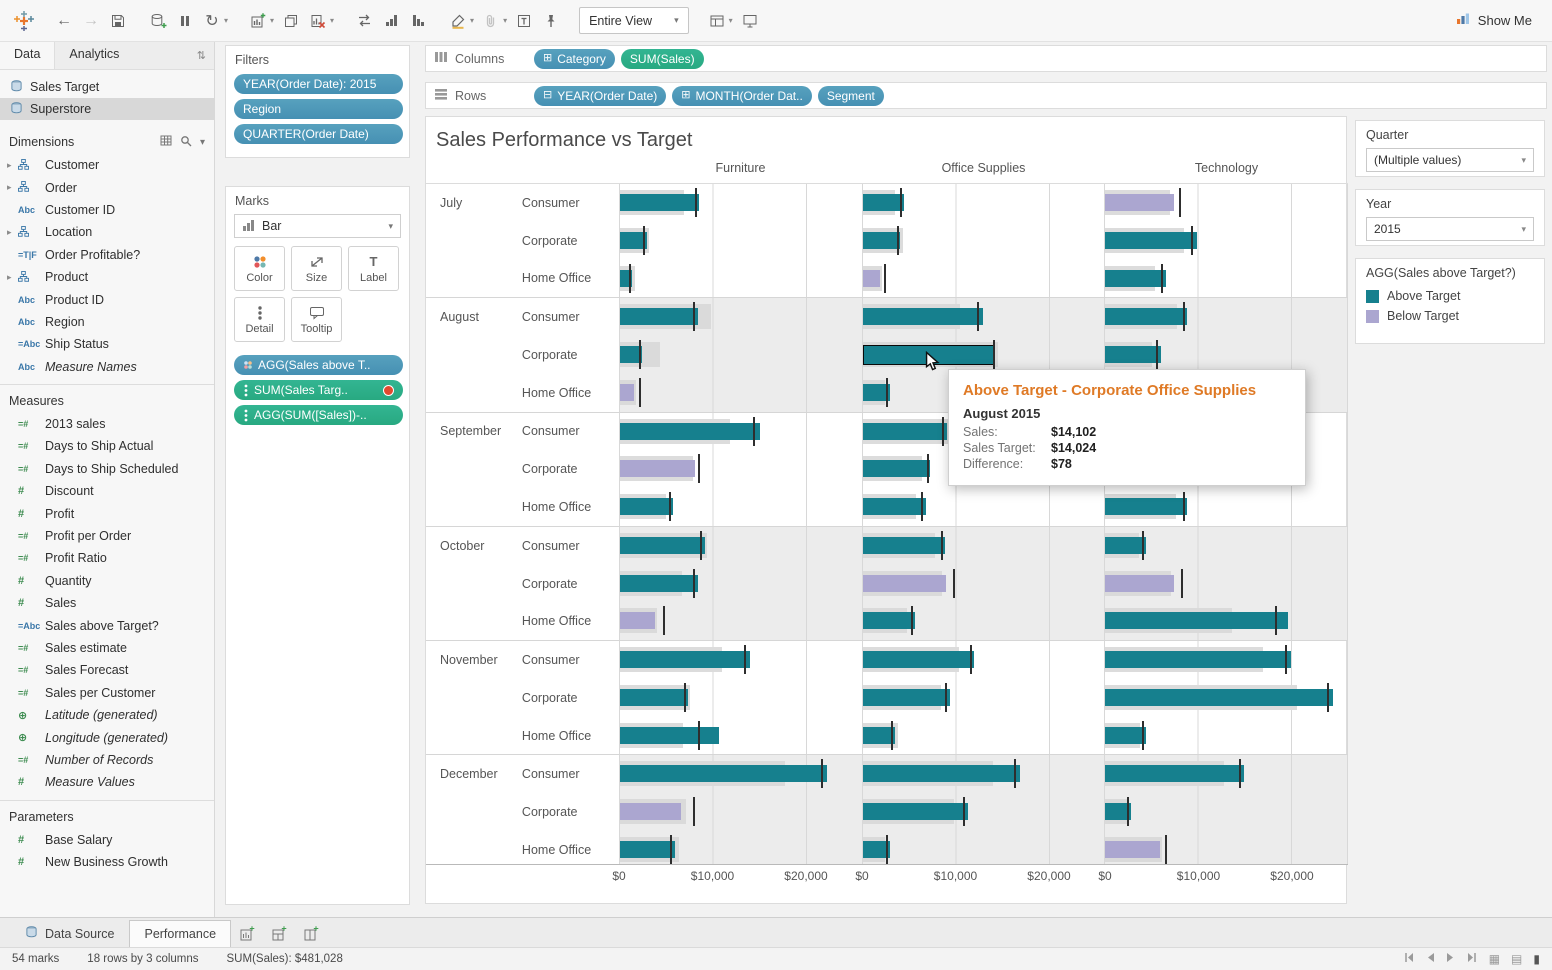  Describe the element at coordinates (107, 737) in the screenshot. I see `measure-longitude-generated: ⊕ Longitude (generated)` at that location.